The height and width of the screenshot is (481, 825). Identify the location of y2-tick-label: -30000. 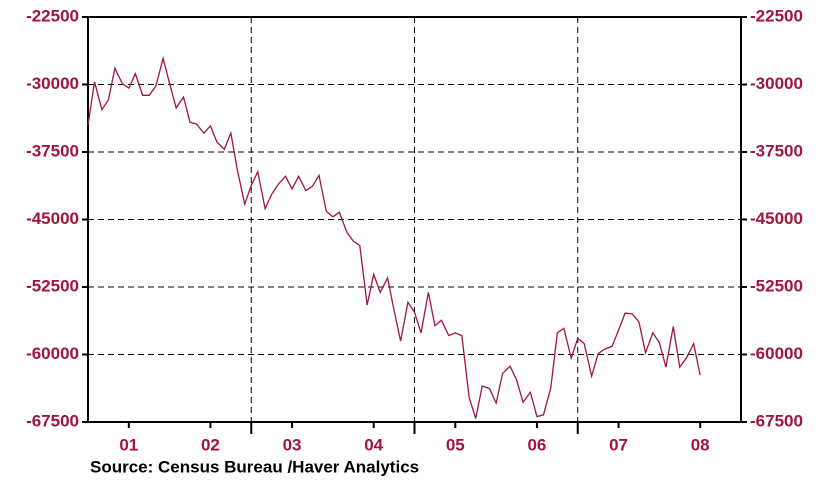
(776, 83).